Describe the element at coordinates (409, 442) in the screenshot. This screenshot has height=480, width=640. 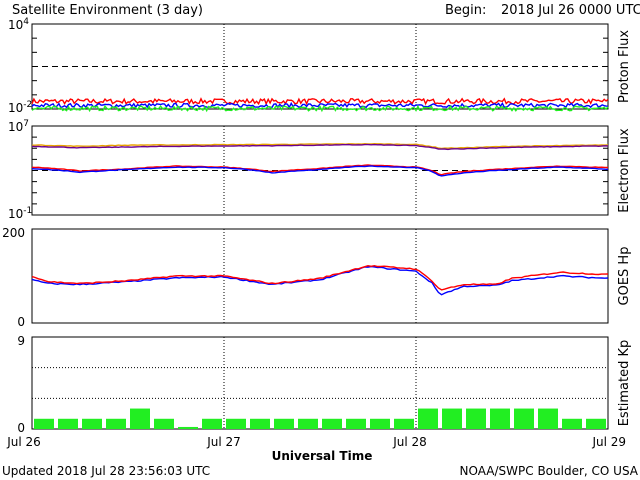
I see `x-tick-label: Jul 28` at that location.